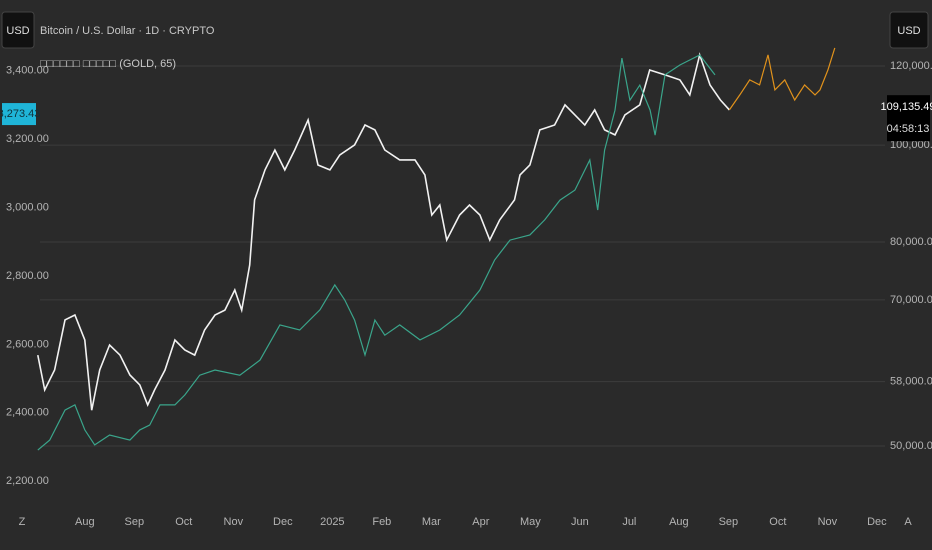 The height and width of the screenshot is (550, 932). I want to click on y-tick-label: 2,800.00, so click(27, 276).